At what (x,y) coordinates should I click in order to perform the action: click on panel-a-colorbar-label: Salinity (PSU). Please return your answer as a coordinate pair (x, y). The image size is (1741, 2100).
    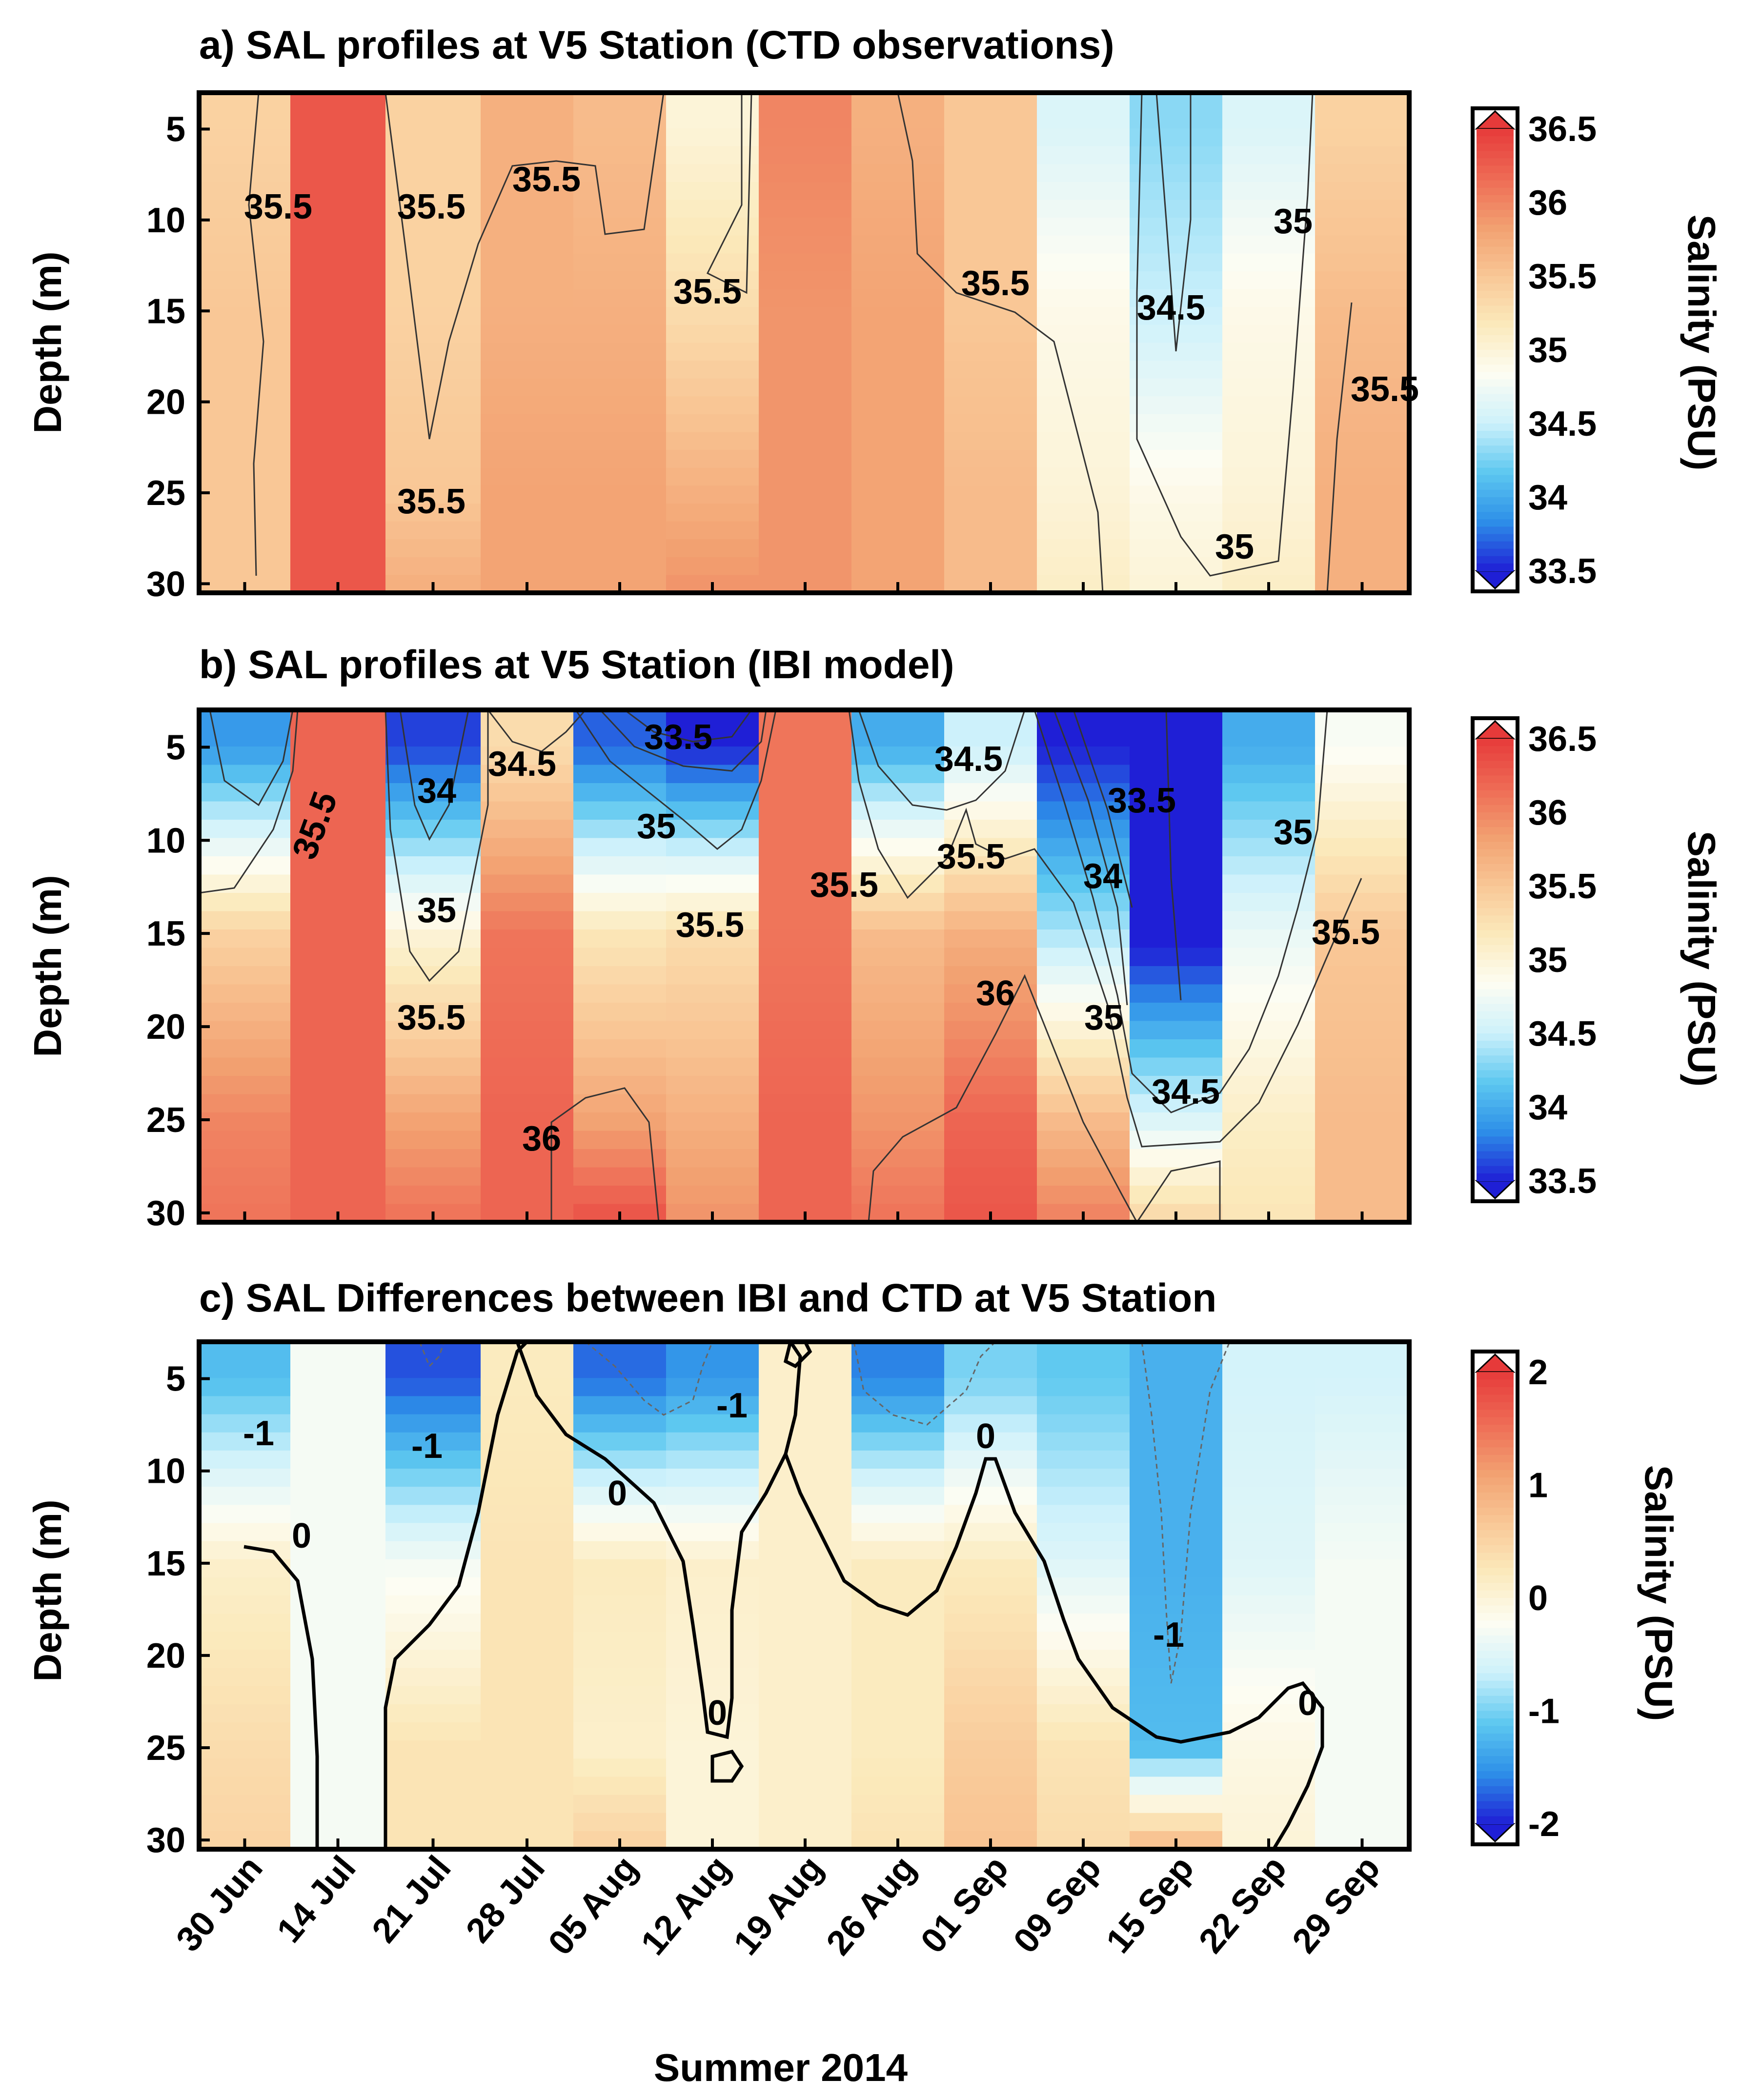
    Looking at the image, I should click on (1701, 343).